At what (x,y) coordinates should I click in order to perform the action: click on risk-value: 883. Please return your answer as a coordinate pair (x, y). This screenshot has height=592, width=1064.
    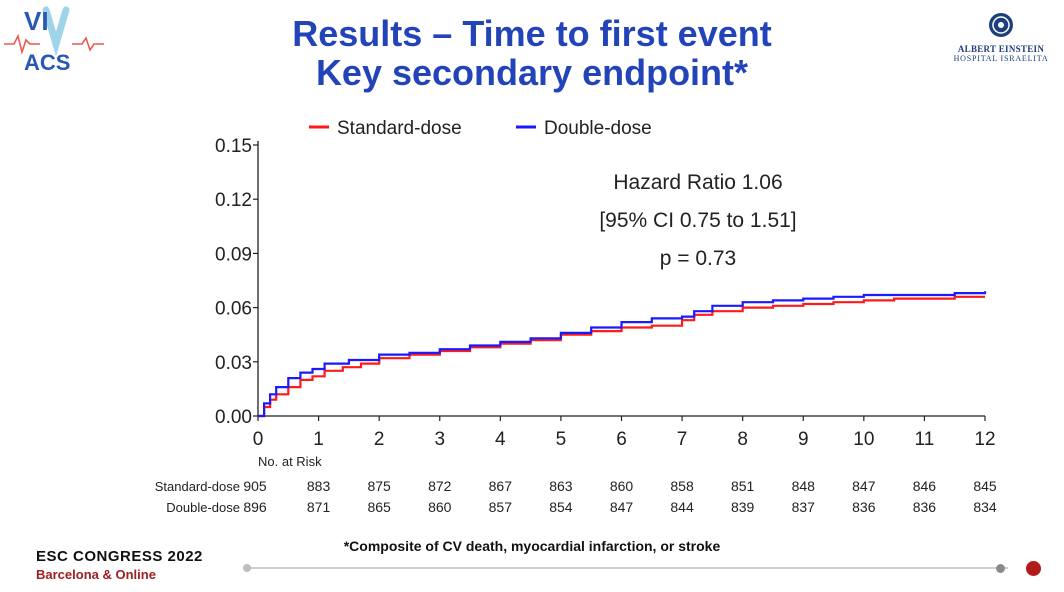
    Looking at the image, I should click on (319, 486).